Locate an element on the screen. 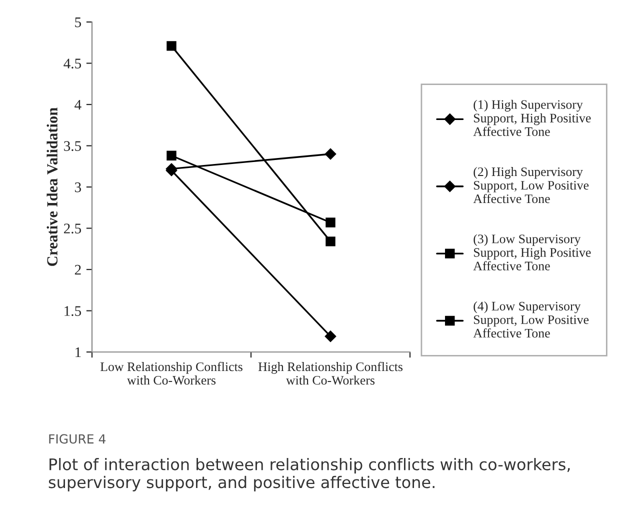 The width and height of the screenshot is (620, 526). text: Plot of interaction between relationship conflicts with co-workers, supervisory support, and positive affective tone. is located at coordinates (309, 475).